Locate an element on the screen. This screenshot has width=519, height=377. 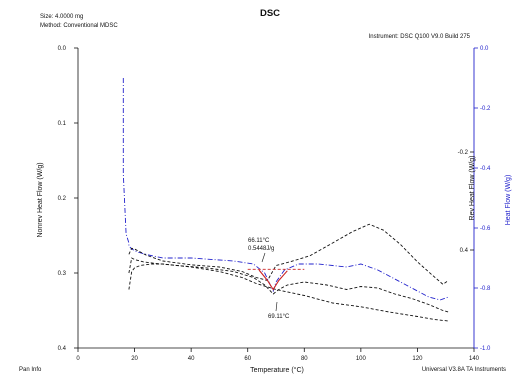
method-label: Method: Conventional MDSC is located at coordinates (79, 26).